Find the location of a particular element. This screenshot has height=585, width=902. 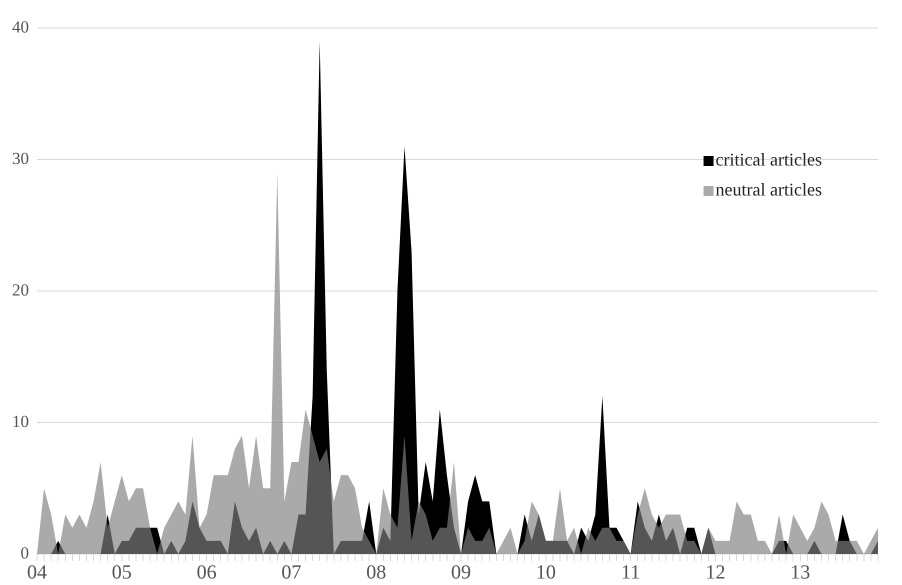

x-tick-label: 05 is located at coordinates (122, 572).